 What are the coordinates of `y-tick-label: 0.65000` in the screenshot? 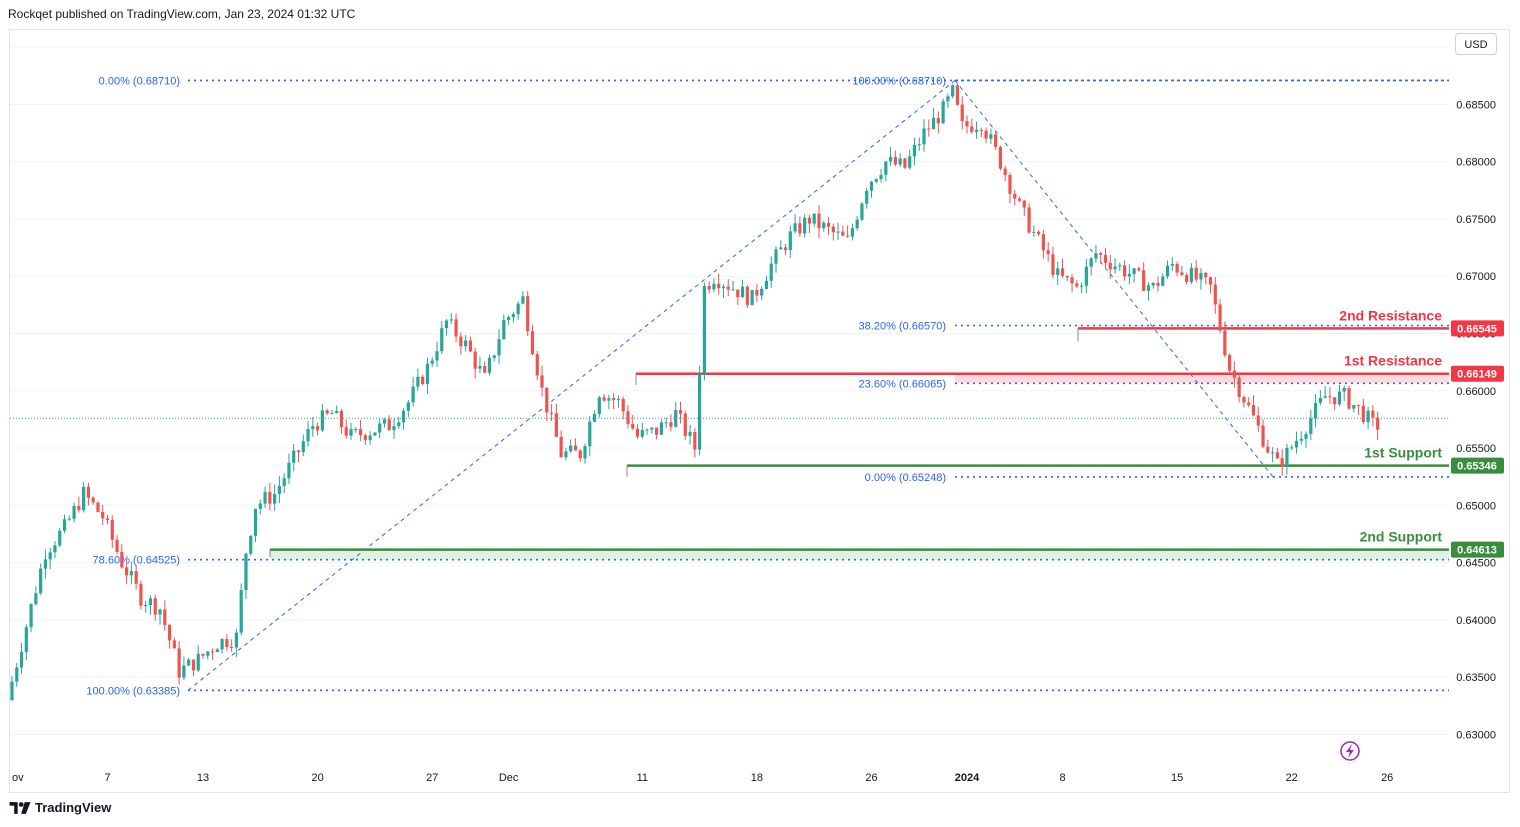 It's located at (1476, 506).